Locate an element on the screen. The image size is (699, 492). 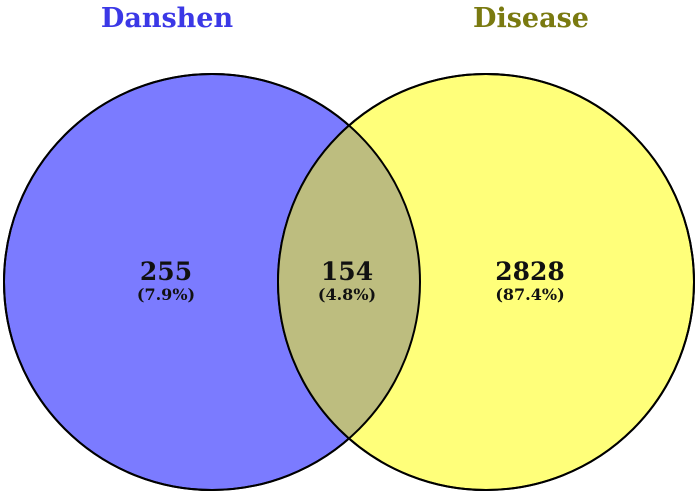
right-set-name: Disease is located at coordinates (531, 18).